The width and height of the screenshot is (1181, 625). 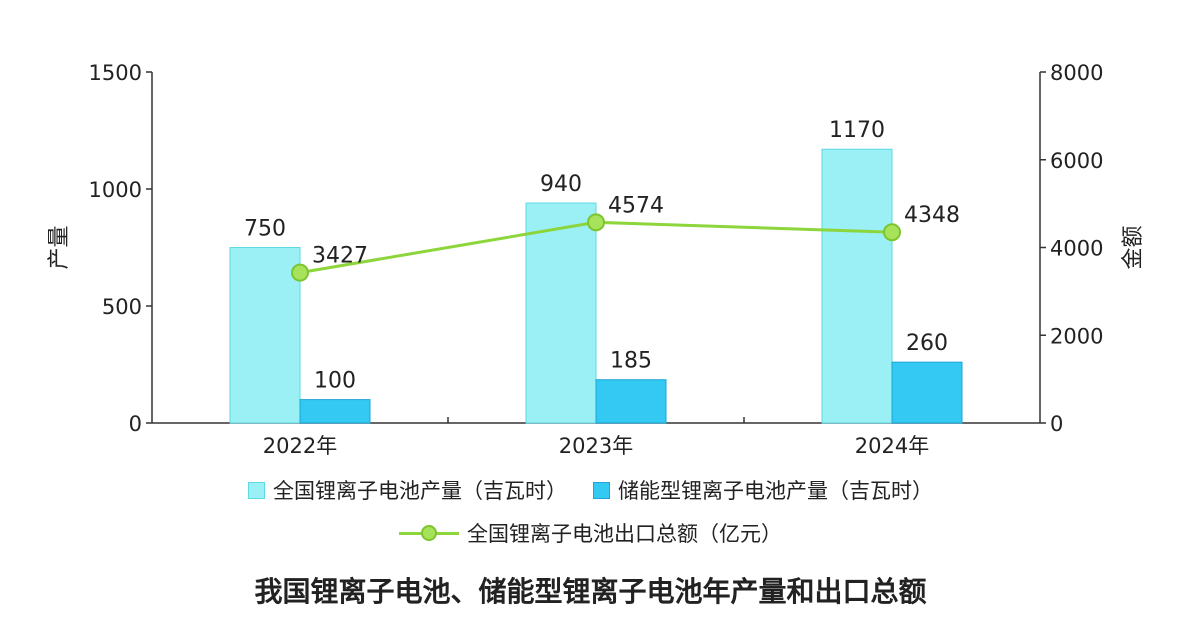 I want to click on legend-label-total-production: 全国锂离子电池产量（吉瓦时）, so click(x=420, y=491).